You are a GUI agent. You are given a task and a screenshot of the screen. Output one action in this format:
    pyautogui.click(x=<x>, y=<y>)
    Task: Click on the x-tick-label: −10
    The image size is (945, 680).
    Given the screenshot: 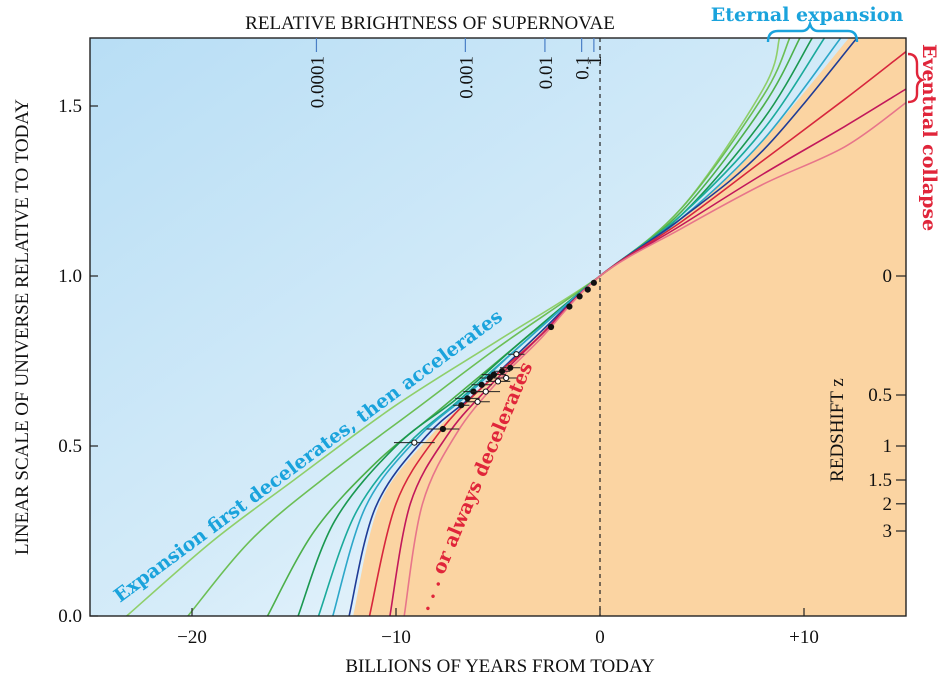 What is the action you would take?
    pyautogui.click(x=396, y=637)
    